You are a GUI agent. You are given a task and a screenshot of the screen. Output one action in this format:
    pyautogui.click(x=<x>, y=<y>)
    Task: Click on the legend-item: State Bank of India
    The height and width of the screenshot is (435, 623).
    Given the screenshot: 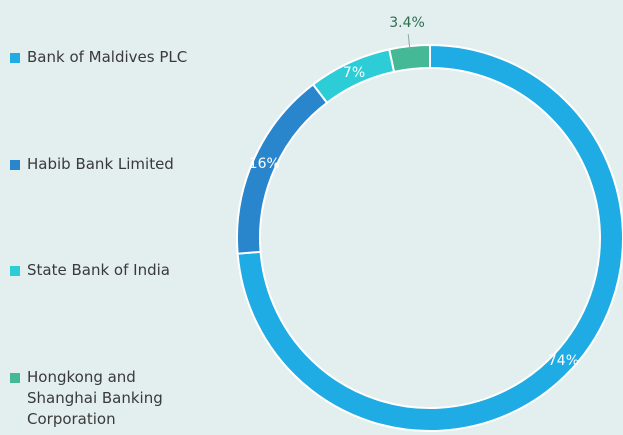 What is the action you would take?
    pyautogui.click(x=106, y=270)
    